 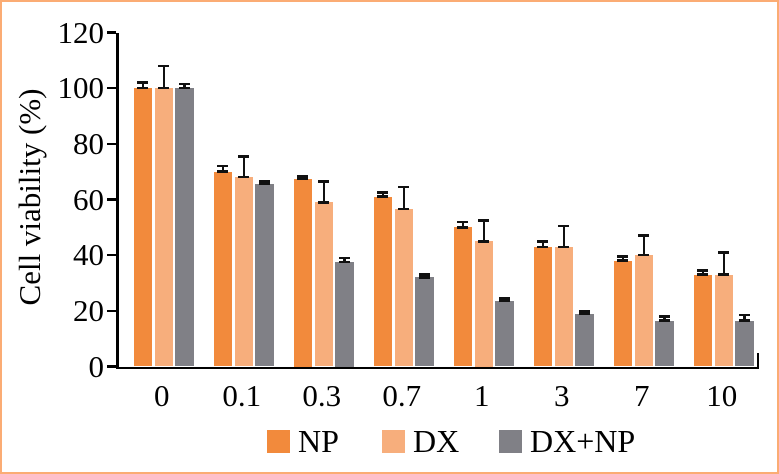 What do you see at coordinates (583, 441) in the screenshot?
I see `legend-label: DX+NP` at bounding box center [583, 441].